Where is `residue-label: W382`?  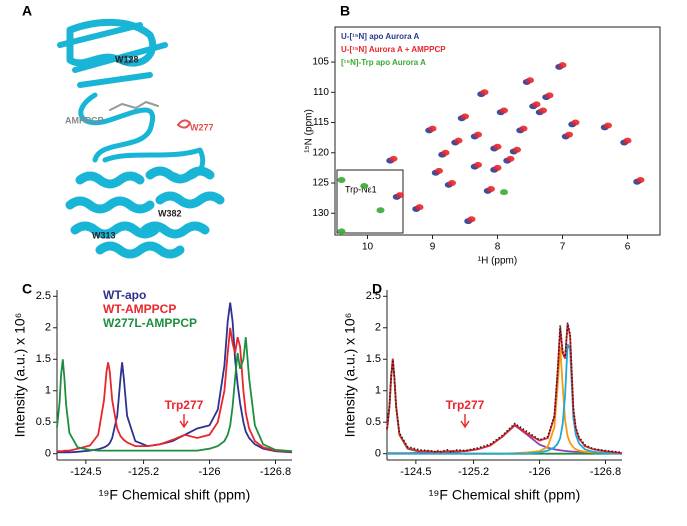 residue-label: W382 is located at coordinates (170, 213).